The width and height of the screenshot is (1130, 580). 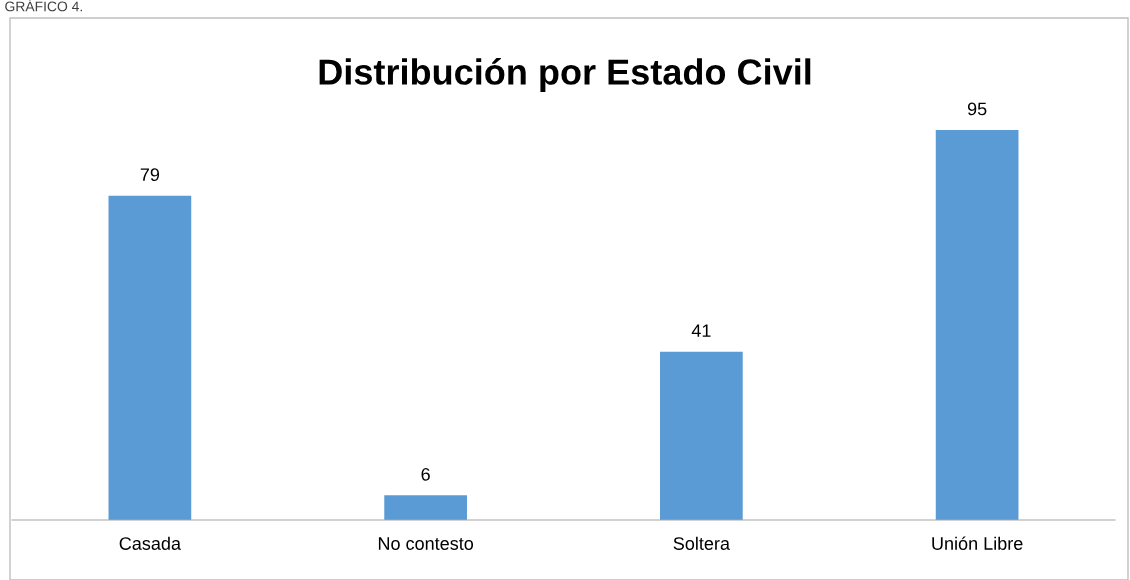 I want to click on x-tick-label: Unión Libre, so click(x=977, y=543).